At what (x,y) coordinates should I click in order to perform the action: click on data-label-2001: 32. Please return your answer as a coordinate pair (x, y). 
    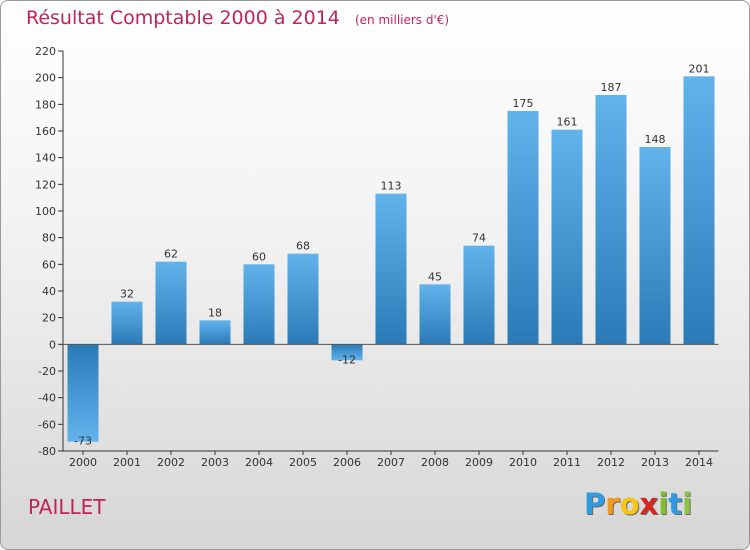
    Looking at the image, I should click on (127, 294).